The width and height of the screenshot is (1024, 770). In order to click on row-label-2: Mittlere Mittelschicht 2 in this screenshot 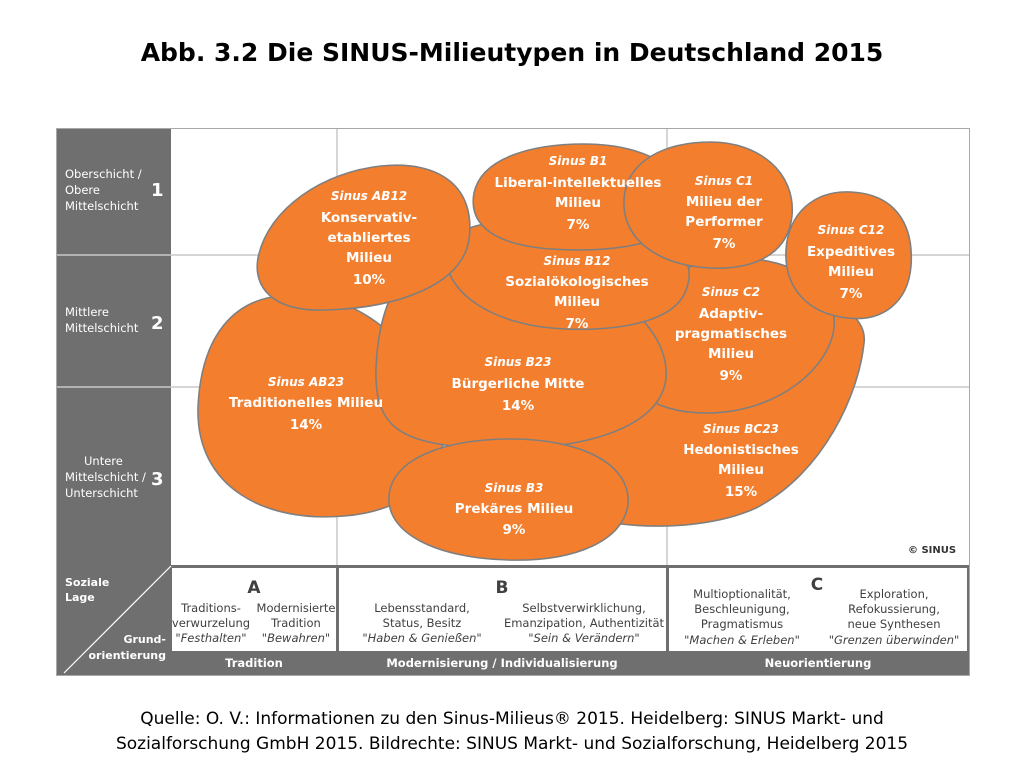, I will do `click(114, 320)`.